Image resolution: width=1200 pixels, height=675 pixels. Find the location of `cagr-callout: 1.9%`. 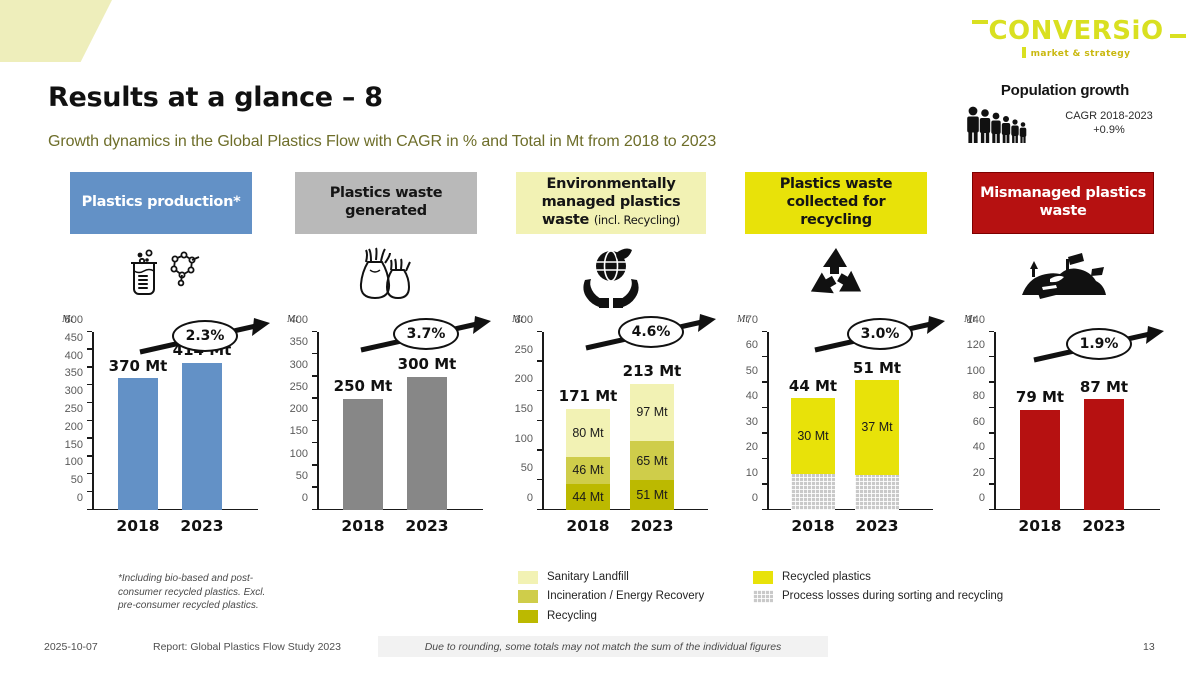

cagr-callout: 1.9% is located at coordinates (1099, 347).